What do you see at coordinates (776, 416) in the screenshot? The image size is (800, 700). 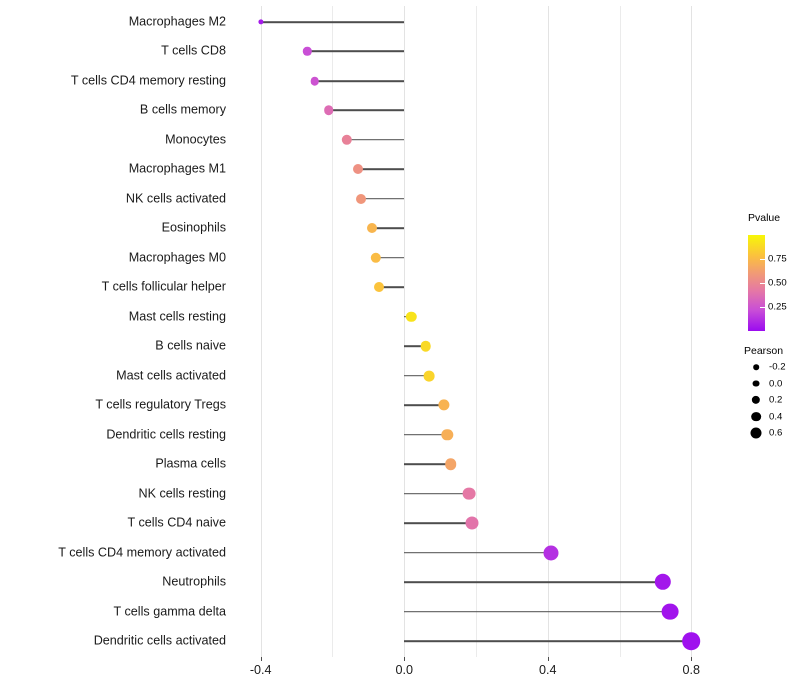 I see `size-legend-label: 0.4` at bounding box center [776, 416].